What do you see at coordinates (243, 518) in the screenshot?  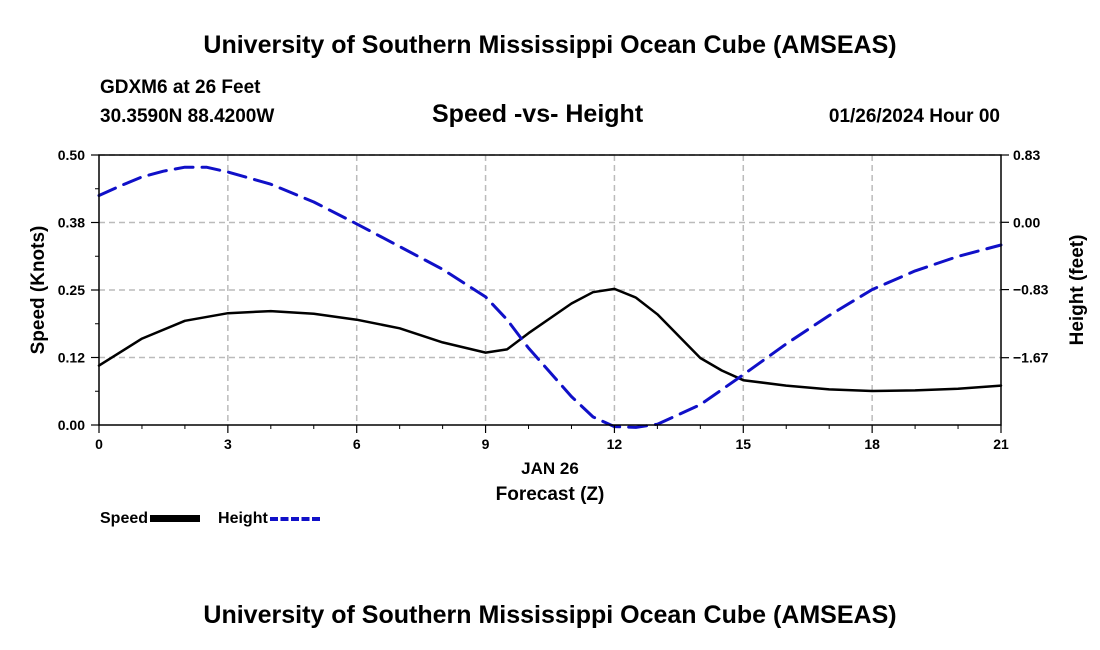 I see `legend-height-label: Height` at bounding box center [243, 518].